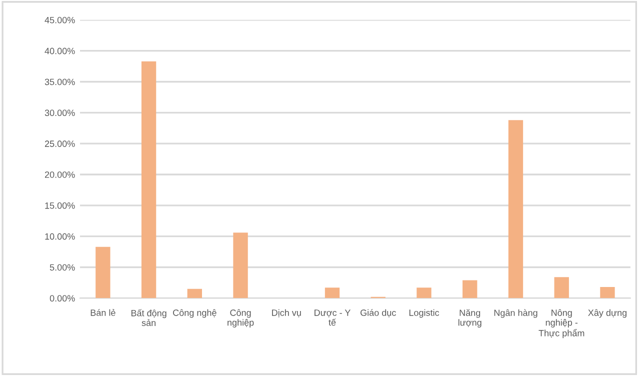 The width and height of the screenshot is (640, 376). I want to click on y-tick-label: 10.00%, so click(60, 236).